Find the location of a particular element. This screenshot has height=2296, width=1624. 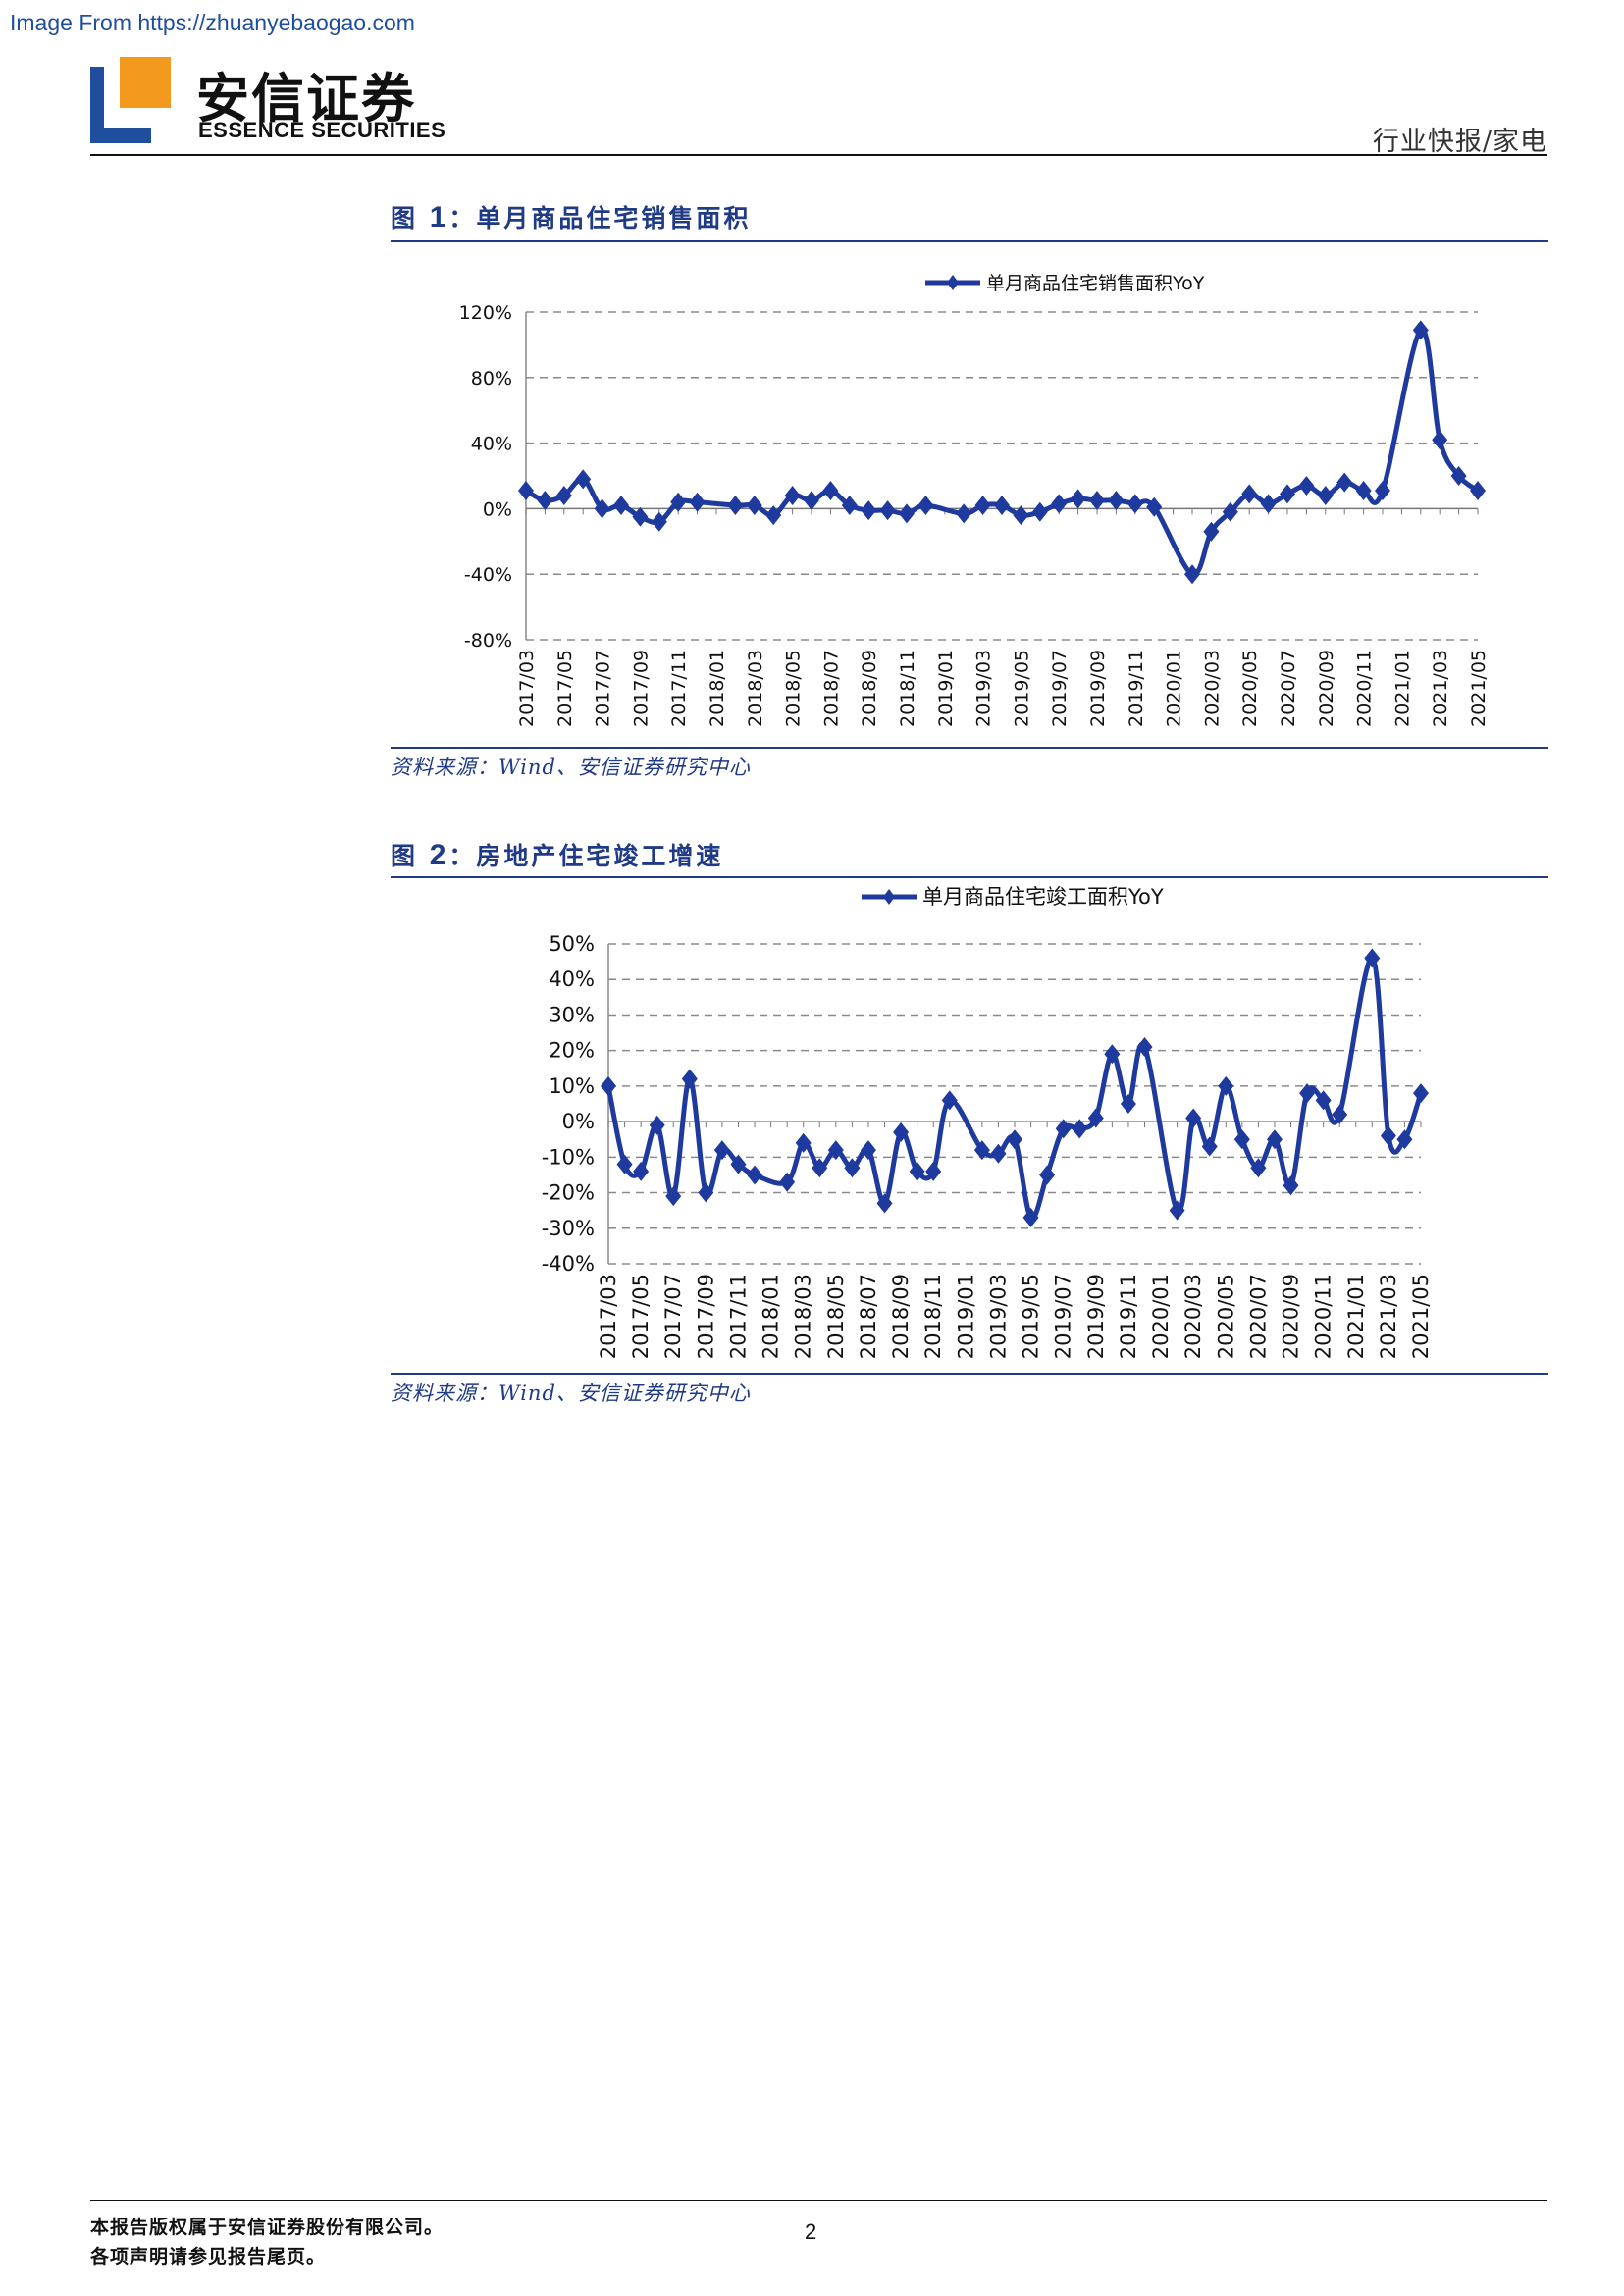

y-tick-label: -20% is located at coordinates (568, 1193).